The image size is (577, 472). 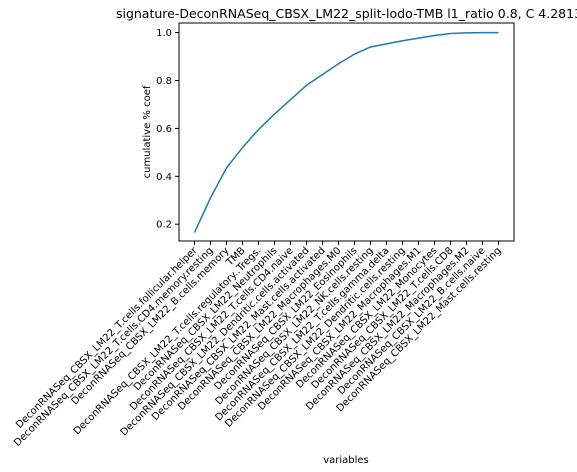 I want to click on y-tick-label: 0.8, so click(x=164, y=81).